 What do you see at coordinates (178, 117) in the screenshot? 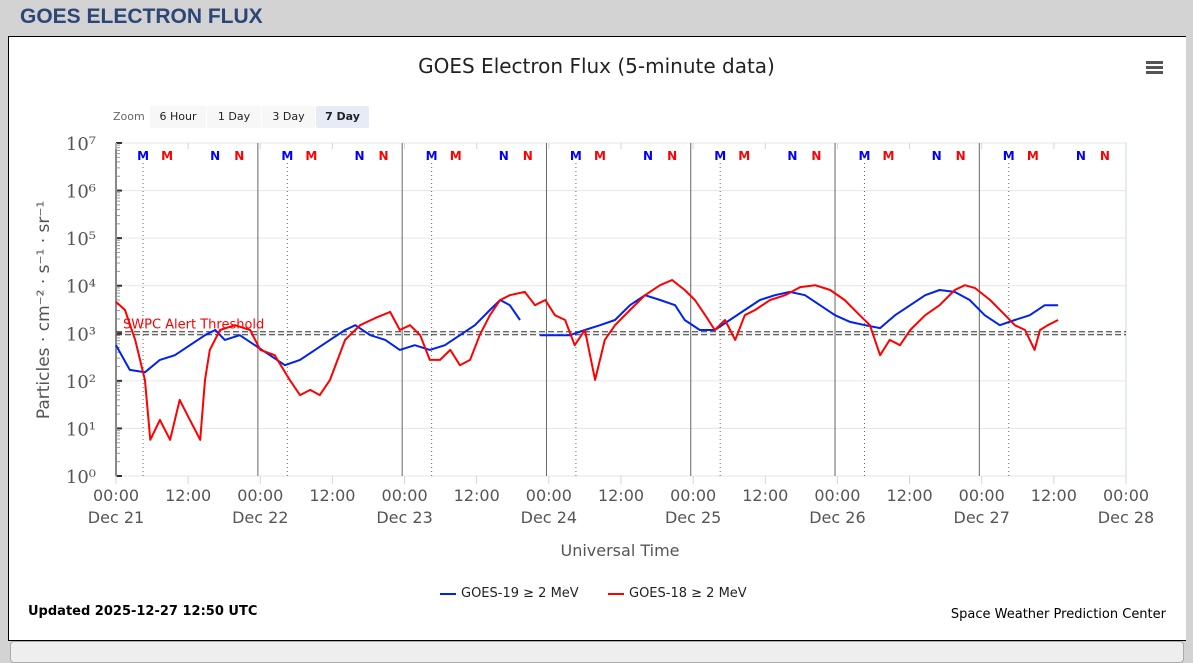
I see `zoom-6-hour-button: 6 Hour` at bounding box center [178, 117].